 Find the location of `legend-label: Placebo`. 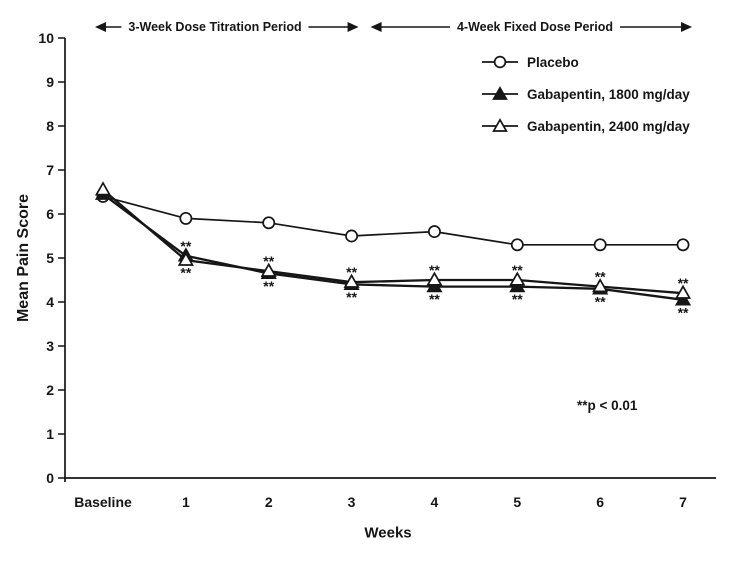

legend-label: Placebo is located at coordinates (553, 62).